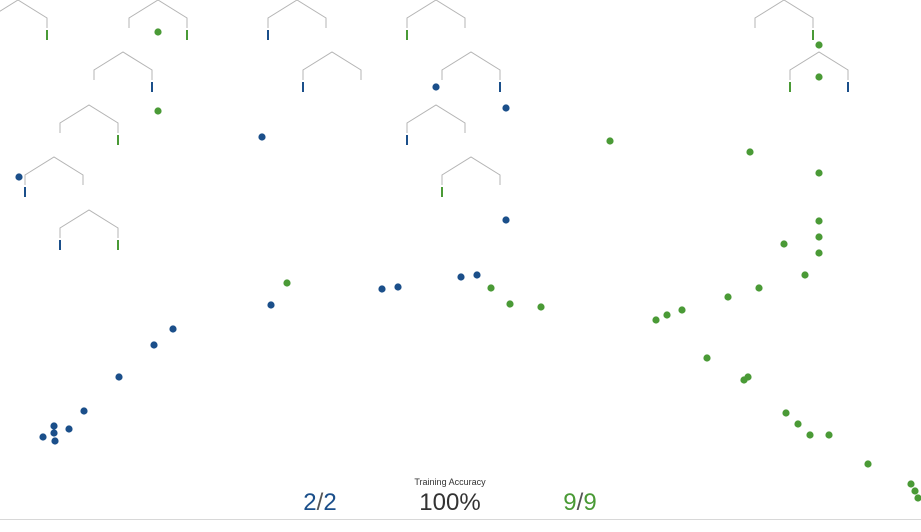  I want to click on training-accuracy-percent: 100%, so click(450, 502).